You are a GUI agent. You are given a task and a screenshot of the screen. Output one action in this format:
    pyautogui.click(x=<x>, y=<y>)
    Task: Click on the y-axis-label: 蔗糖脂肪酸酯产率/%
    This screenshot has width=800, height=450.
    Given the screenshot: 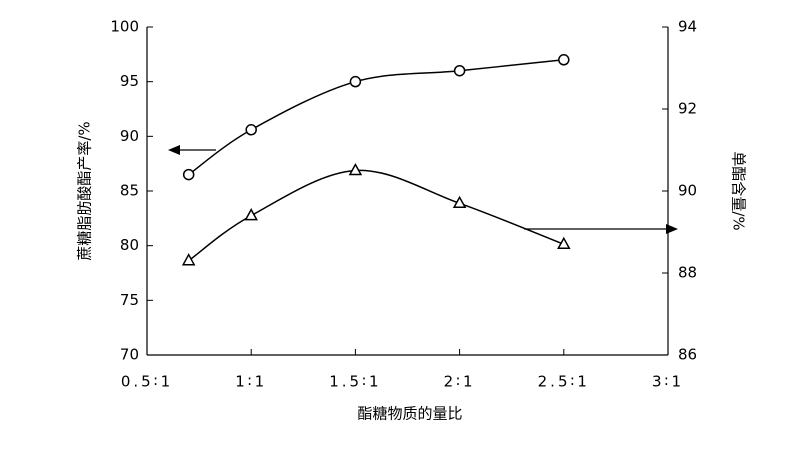 What is the action you would take?
    pyautogui.click(x=85, y=190)
    